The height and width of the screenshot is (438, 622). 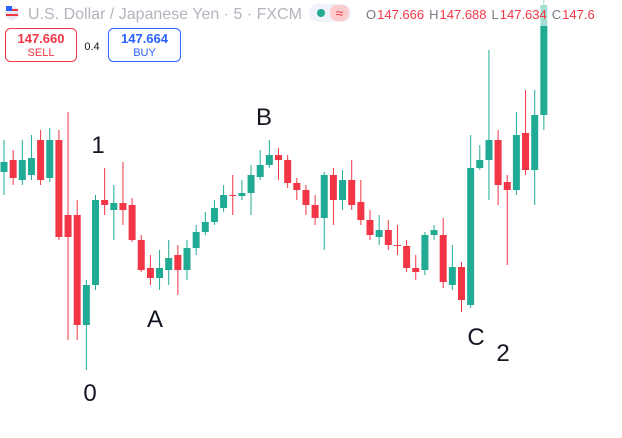 What do you see at coordinates (155, 319) in the screenshot?
I see `wave-label: A` at bounding box center [155, 319].